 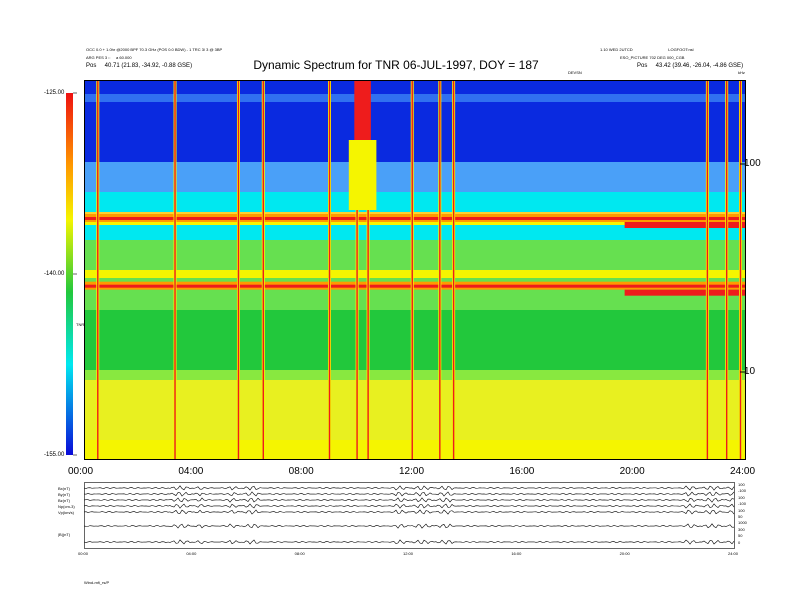 What do you see at coordinates (80, 324) in the screenshot?
I see `colorbar-label: TNR` at bounding box center [80, 324].